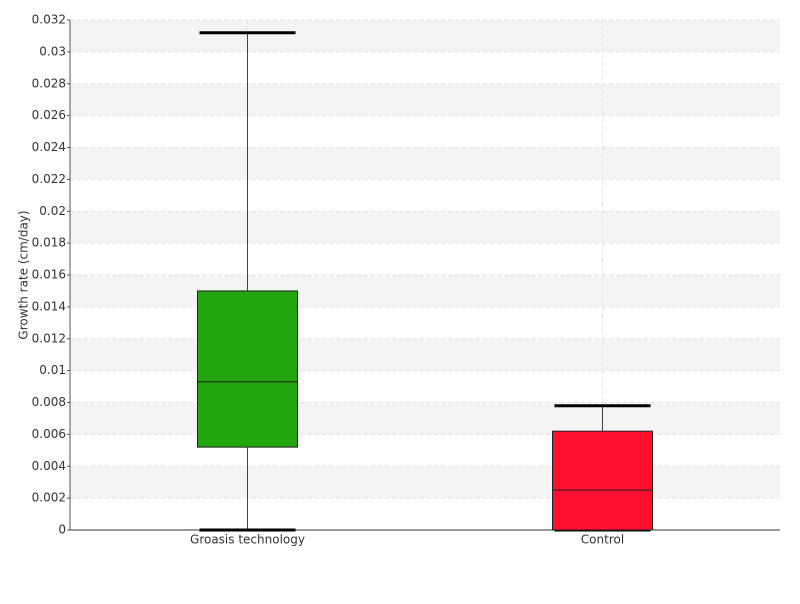 Image resolution: width=800 pixels, height=604 pixels. Describe the element at coordinates (49, 275) in the screenshot. I see `y-tick-label: 0.016` at that location.